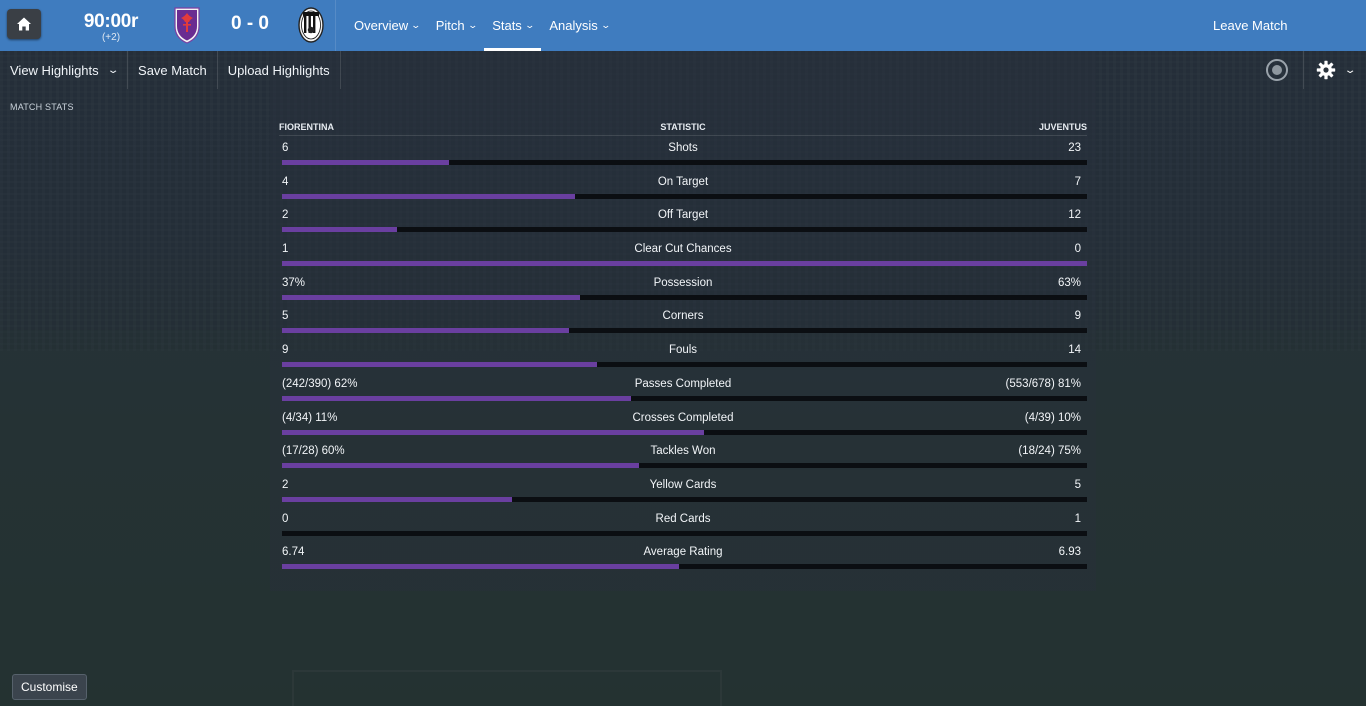 Image resolution: width=1366 pixels, height=706 pixels. I want to click on save-match-button: Save Match, so click(173, 70).